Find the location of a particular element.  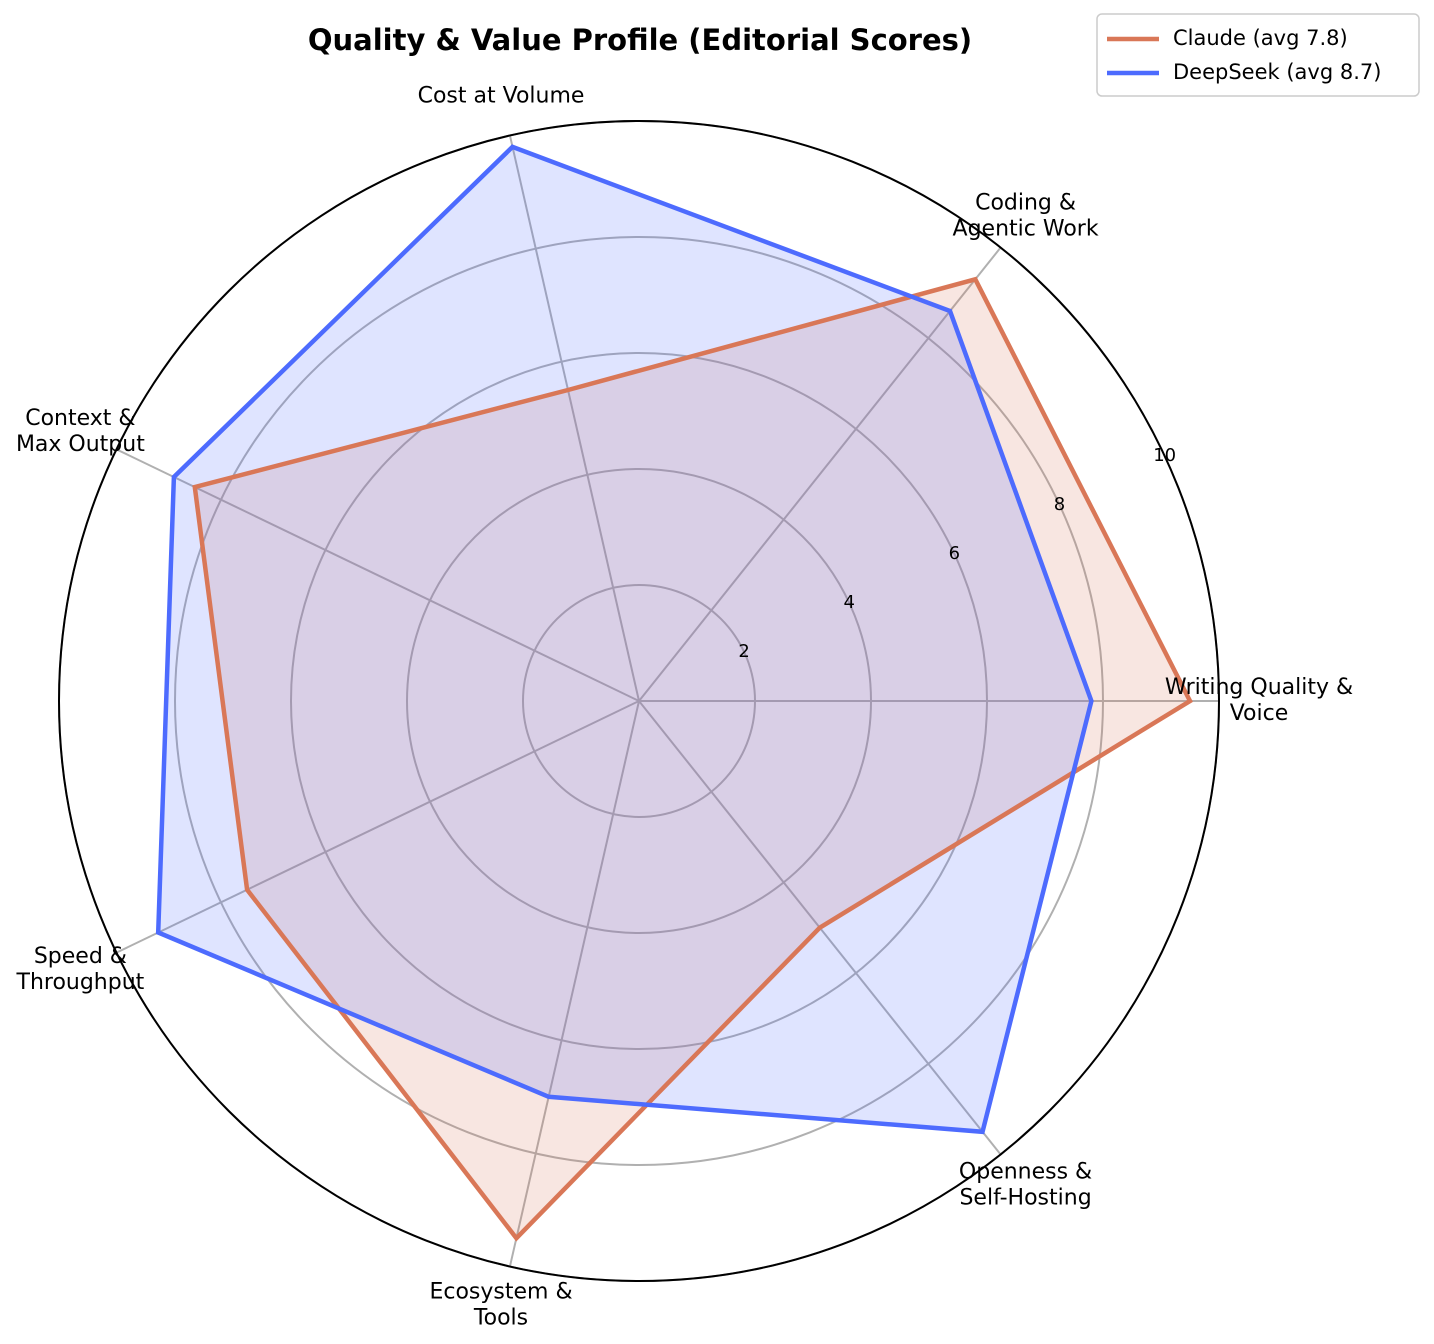

category-label: Ecosystem & Tools is located at coordinates (500, 1304).